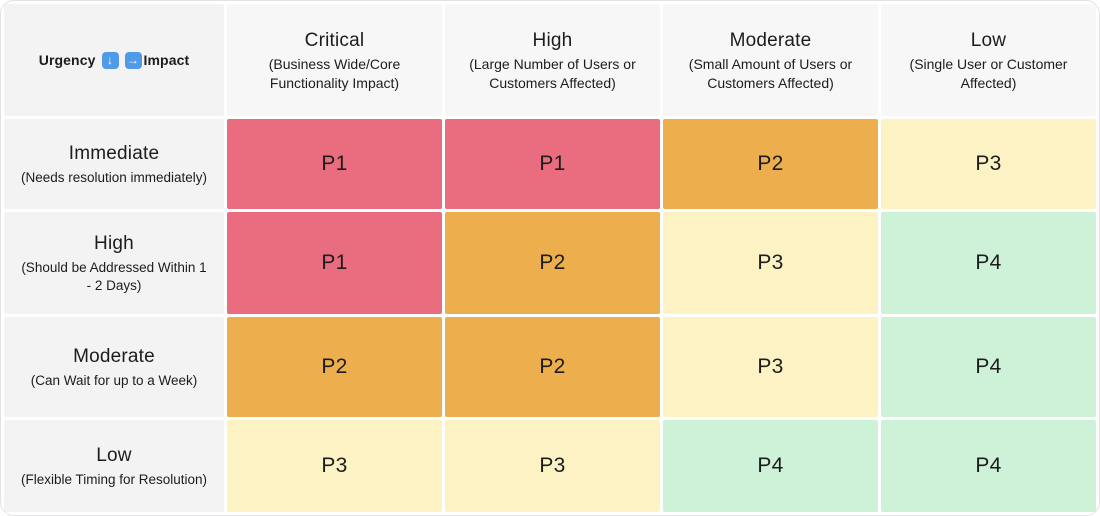  Describe the element at coordinates (334, 40) in the screenshot. I see `column-title: Critical` at that location.